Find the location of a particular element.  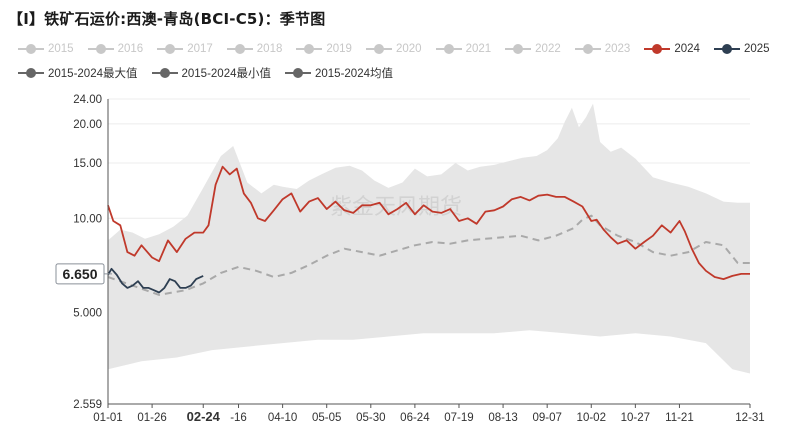

legend-item-year-10: 2025 is located at coordinates (741, 49).